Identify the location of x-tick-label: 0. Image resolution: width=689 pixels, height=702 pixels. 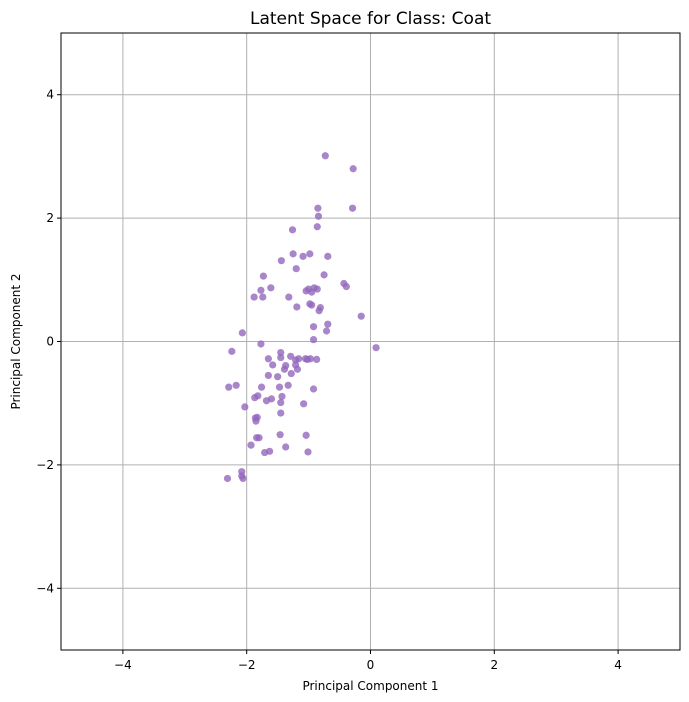
(371, 665).